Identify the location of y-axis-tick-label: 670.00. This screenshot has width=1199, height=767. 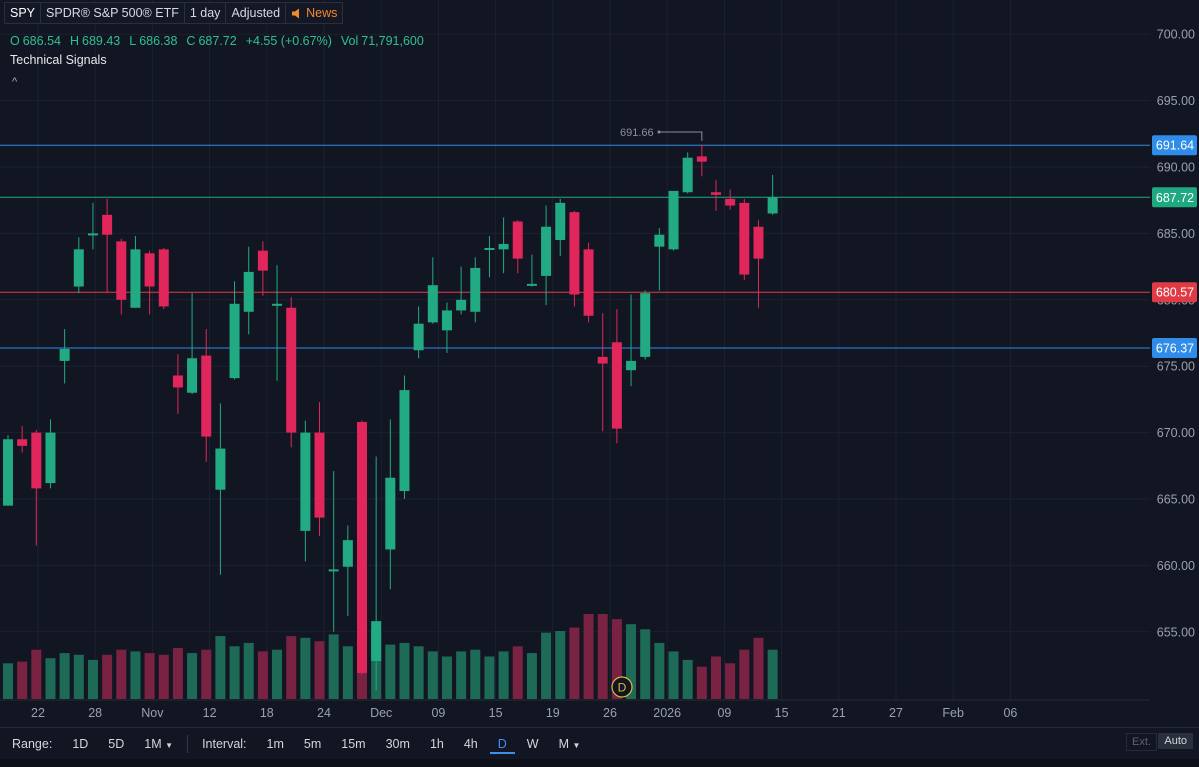
(1176, 433).